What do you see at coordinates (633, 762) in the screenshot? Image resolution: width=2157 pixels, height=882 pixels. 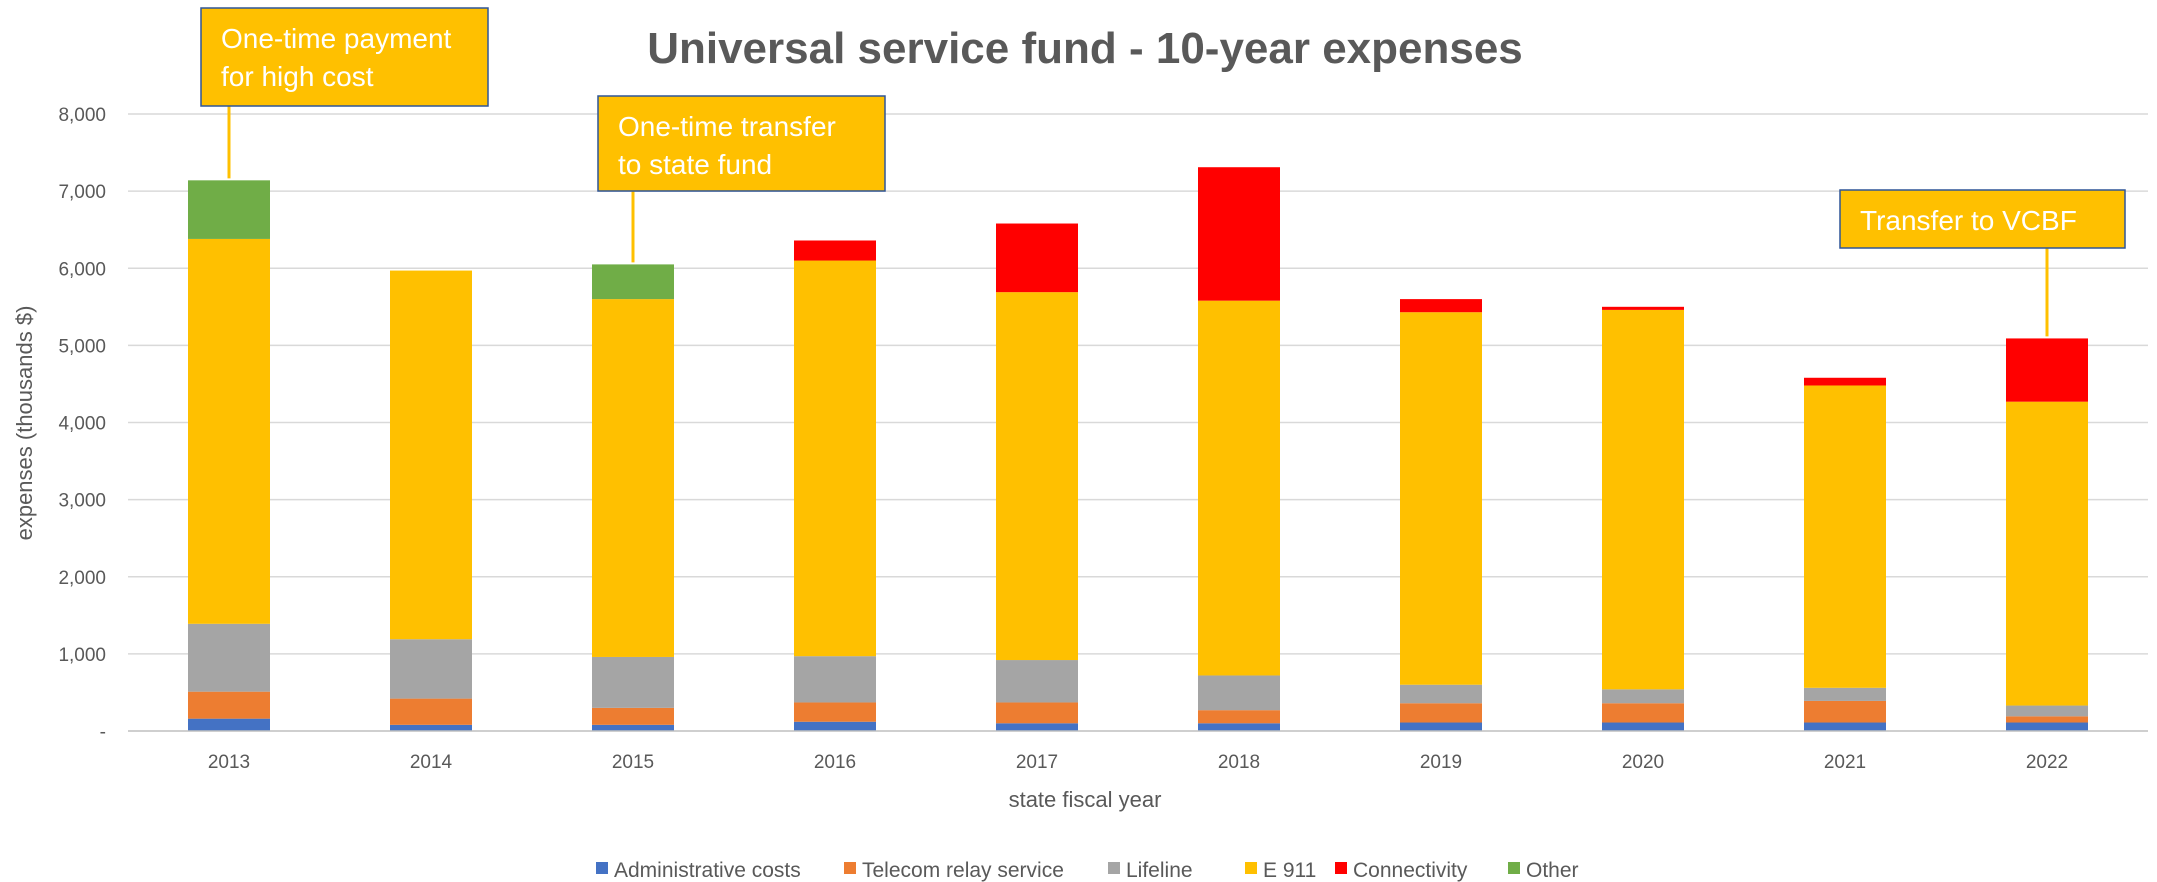 I see `x-tick-label: 2015` at bounding box center [633, 762].